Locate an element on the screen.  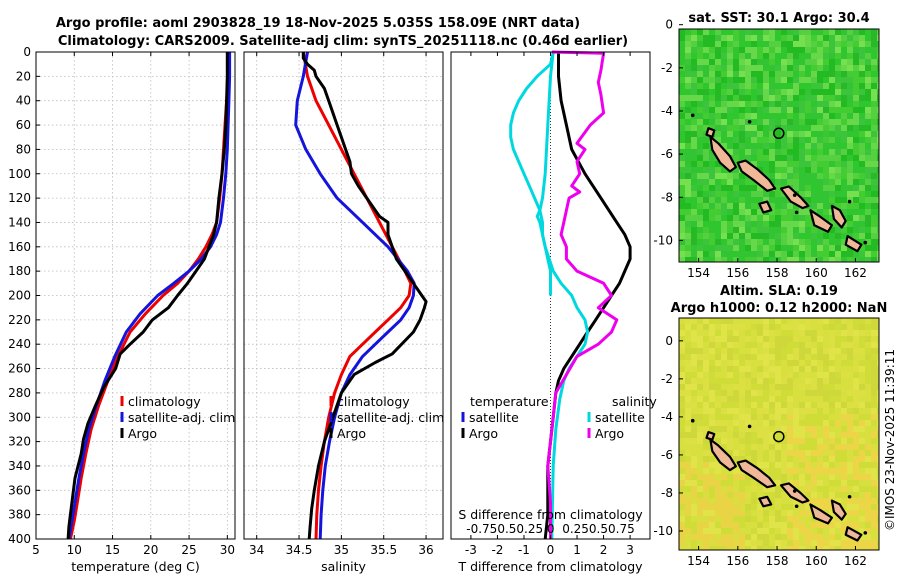
legend-label: Argo is located at coordinates (483, 433).